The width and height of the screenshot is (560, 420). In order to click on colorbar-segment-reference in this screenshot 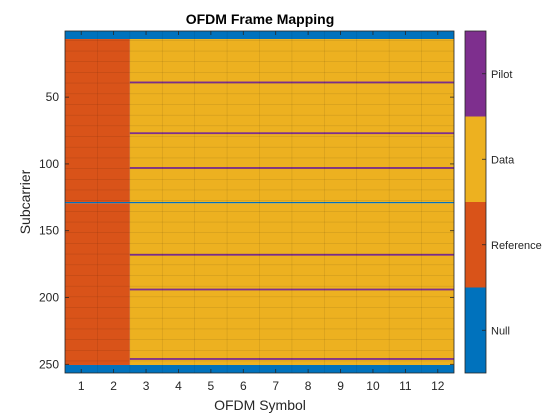, I will do `click(475, 245)`.